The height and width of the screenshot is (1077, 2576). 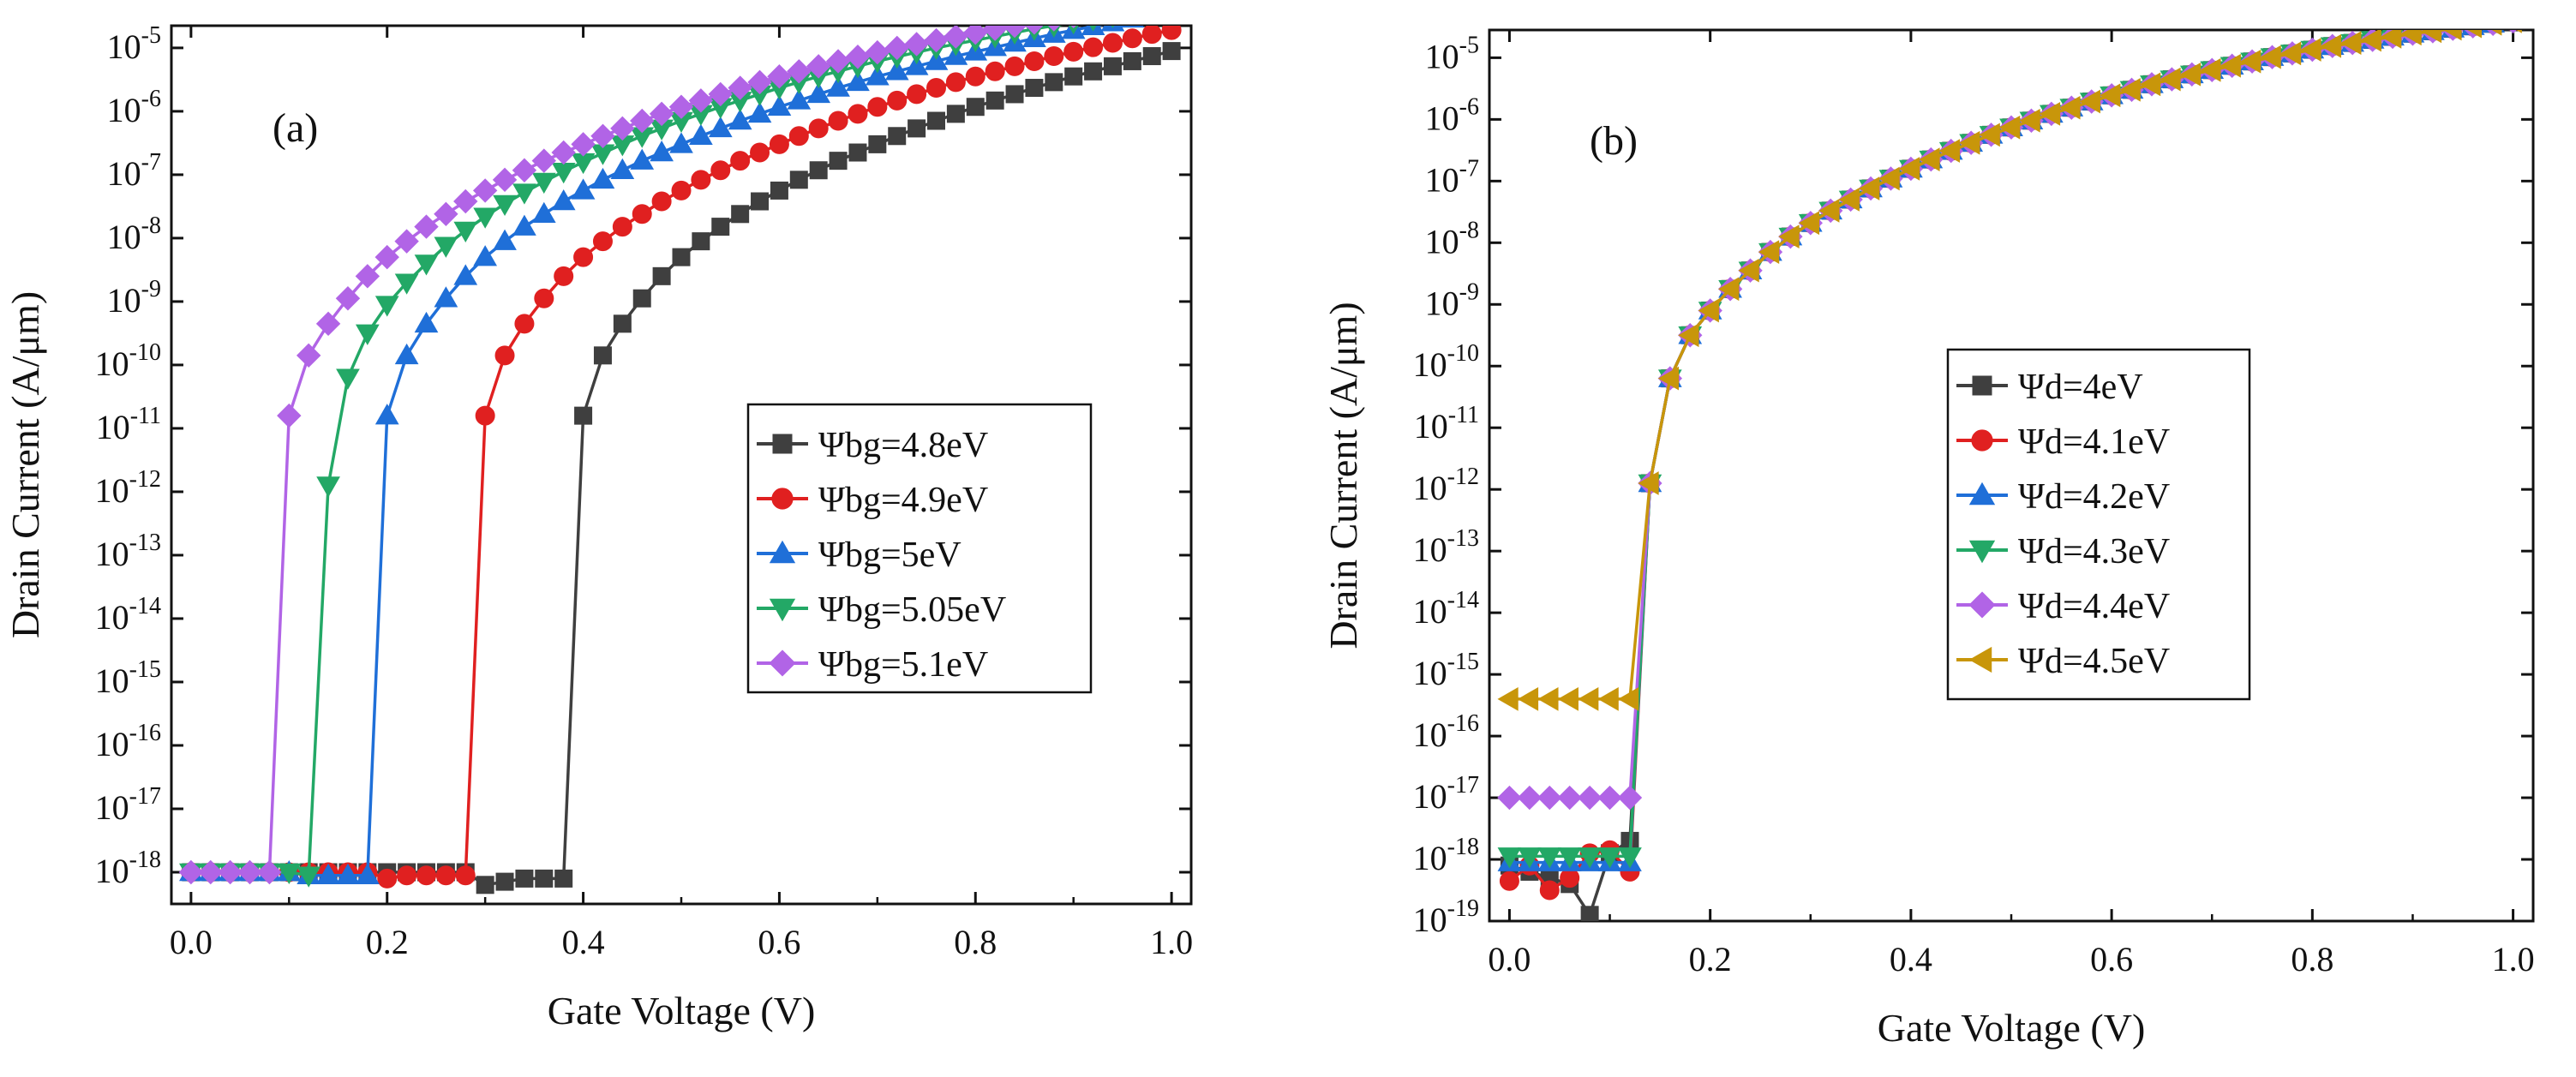 What do you see at coordinates (903, 665) in the screenshot?
I see `legend-label: Ψbg=5.1eV` at bounding box center [903, 665].